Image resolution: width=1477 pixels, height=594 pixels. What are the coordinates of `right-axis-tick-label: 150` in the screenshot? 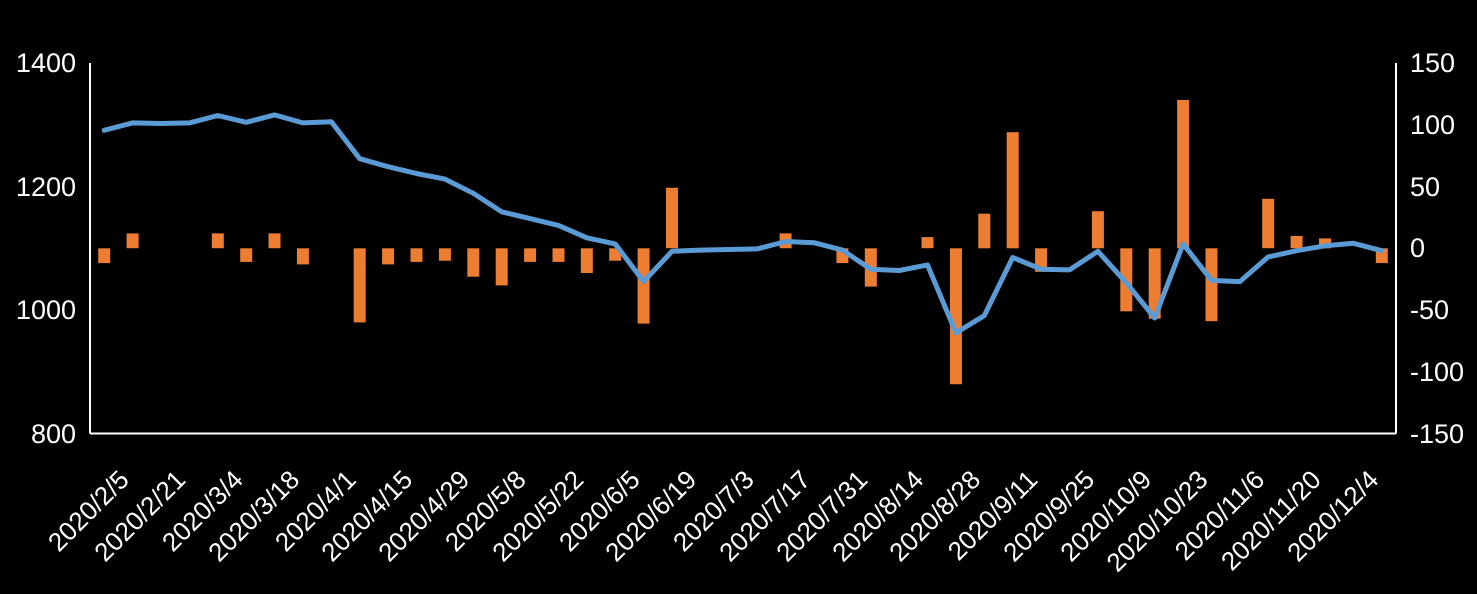 It's located at (1433, 63).